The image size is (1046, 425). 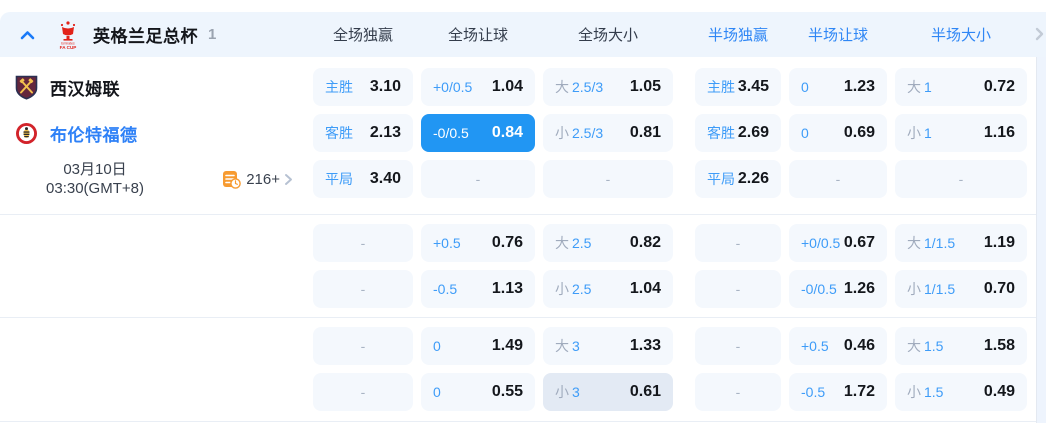 What do you see at coordinates (608, 87) in the screenshot?
I see `odds-cell: 大 2.5/3 1.05` at bounding box center [608, 87].